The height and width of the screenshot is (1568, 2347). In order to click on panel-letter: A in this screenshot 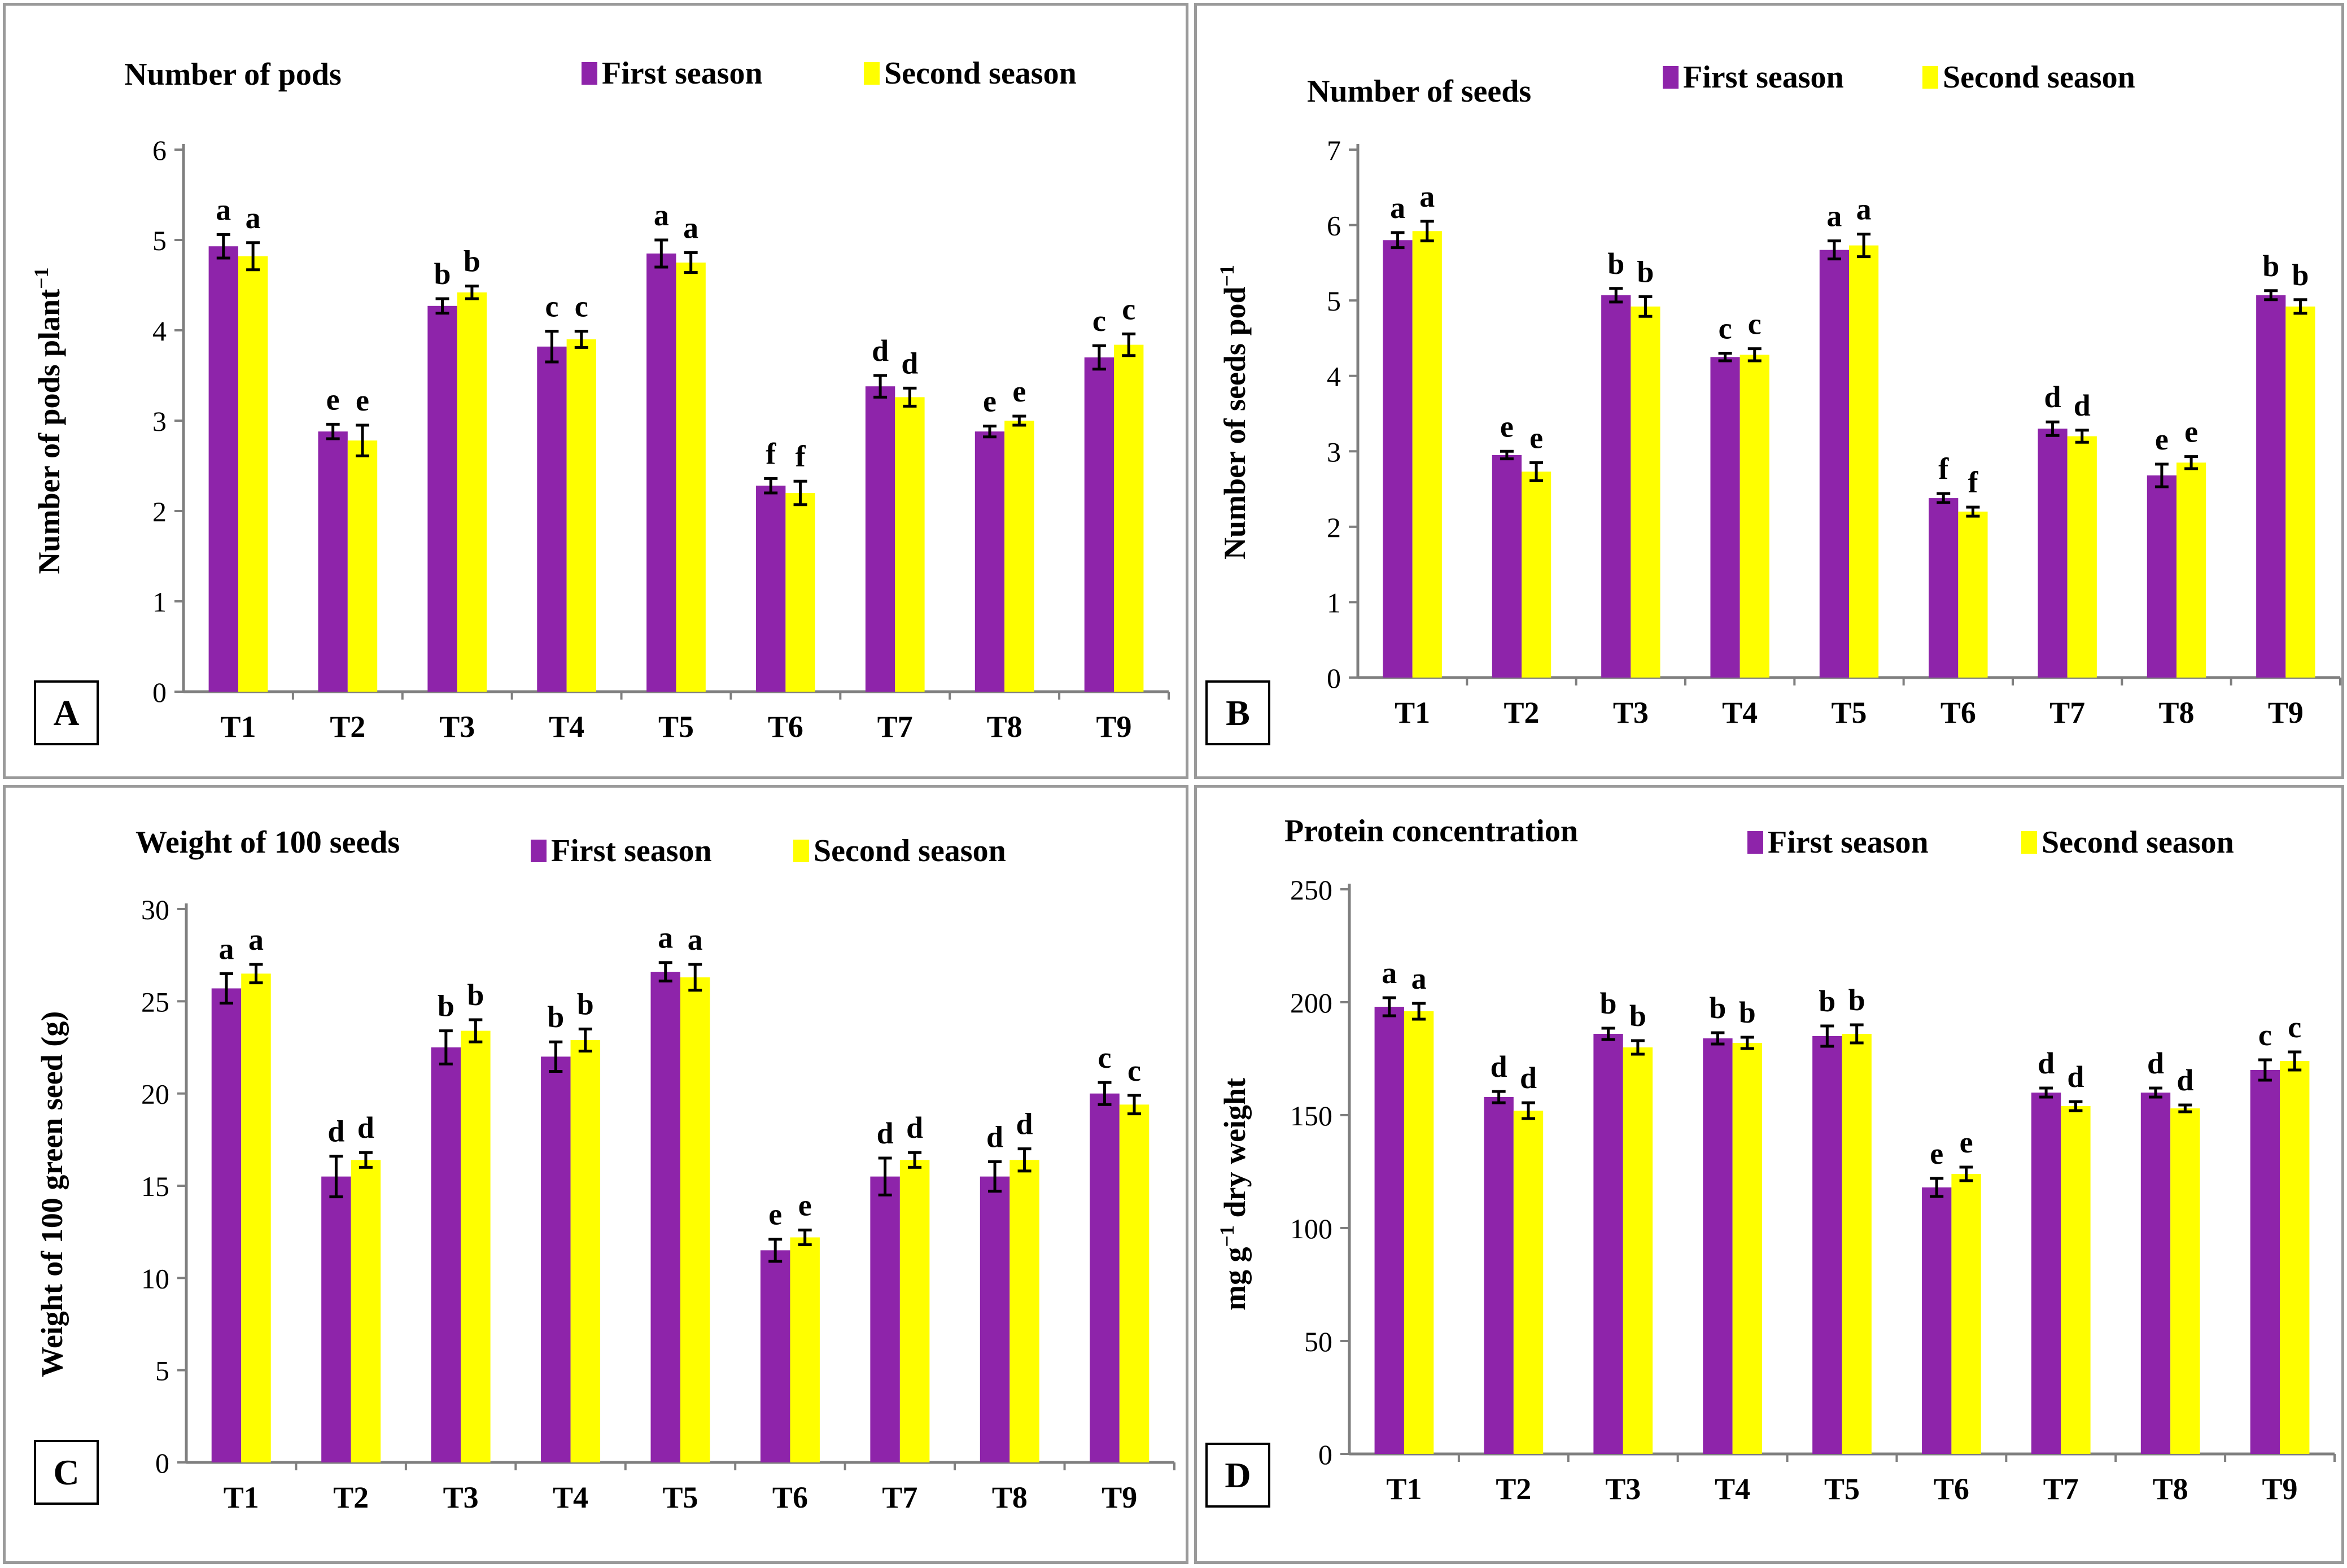, I will do `click(66, 712)`.